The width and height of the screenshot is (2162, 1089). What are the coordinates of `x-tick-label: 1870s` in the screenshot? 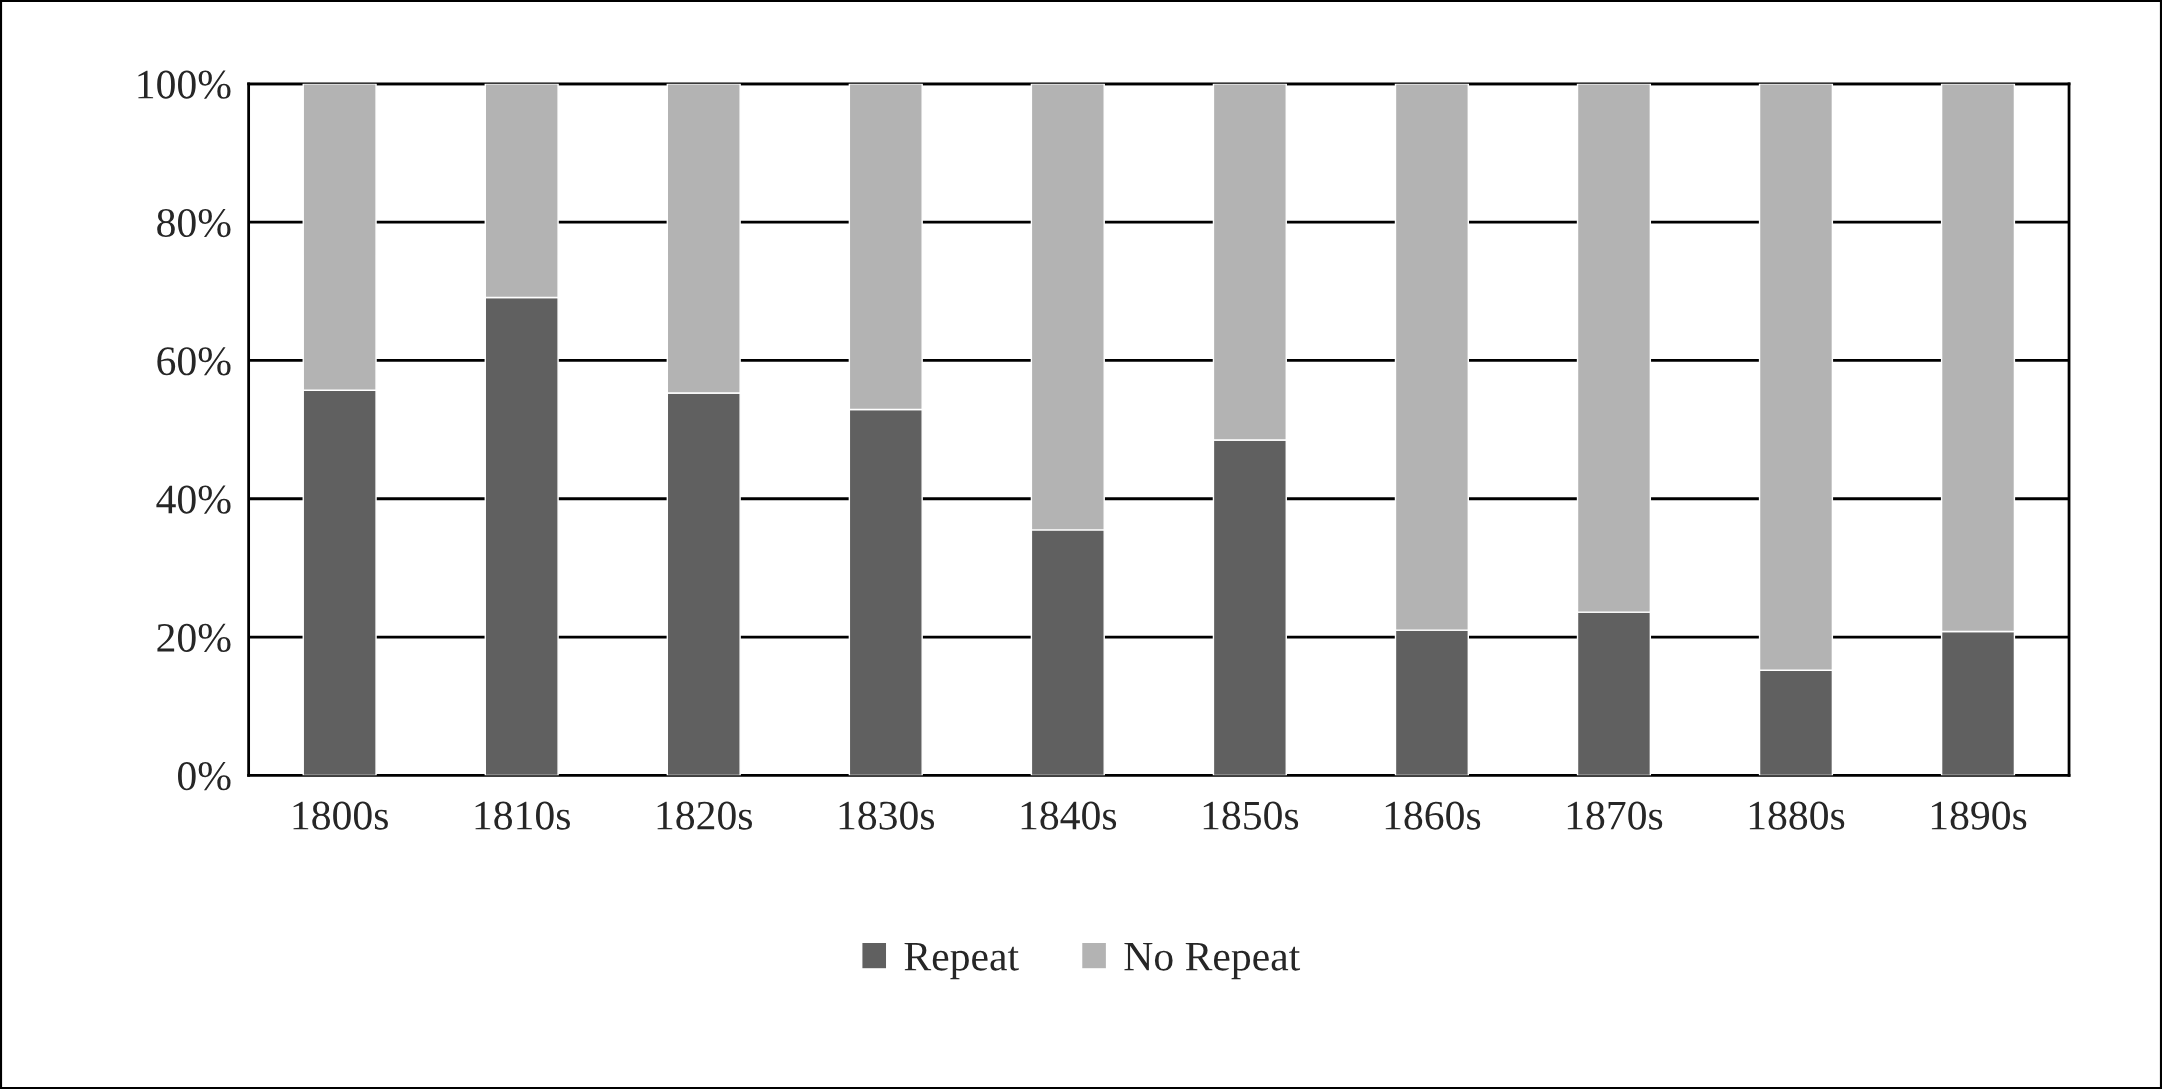 It's located at (1615, 815).